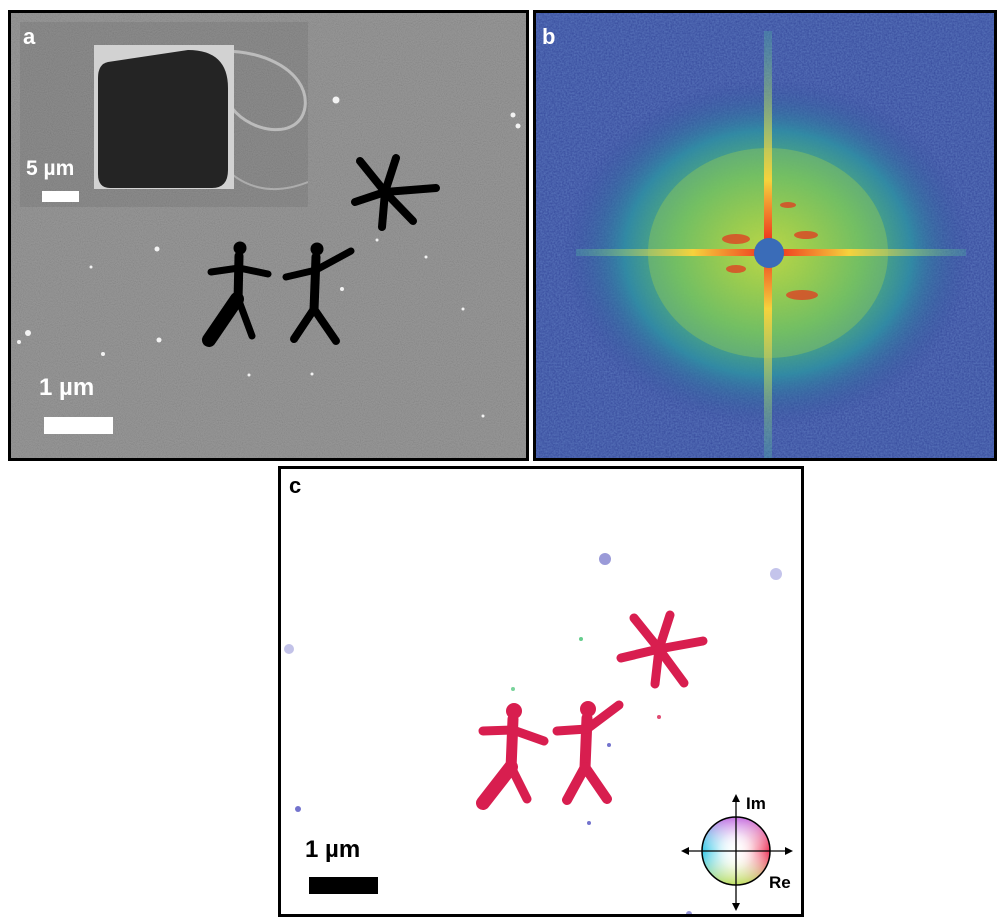 This screenshot has width=1002, height=921. I want to click on panel-c-label: c, so click(295, 485).